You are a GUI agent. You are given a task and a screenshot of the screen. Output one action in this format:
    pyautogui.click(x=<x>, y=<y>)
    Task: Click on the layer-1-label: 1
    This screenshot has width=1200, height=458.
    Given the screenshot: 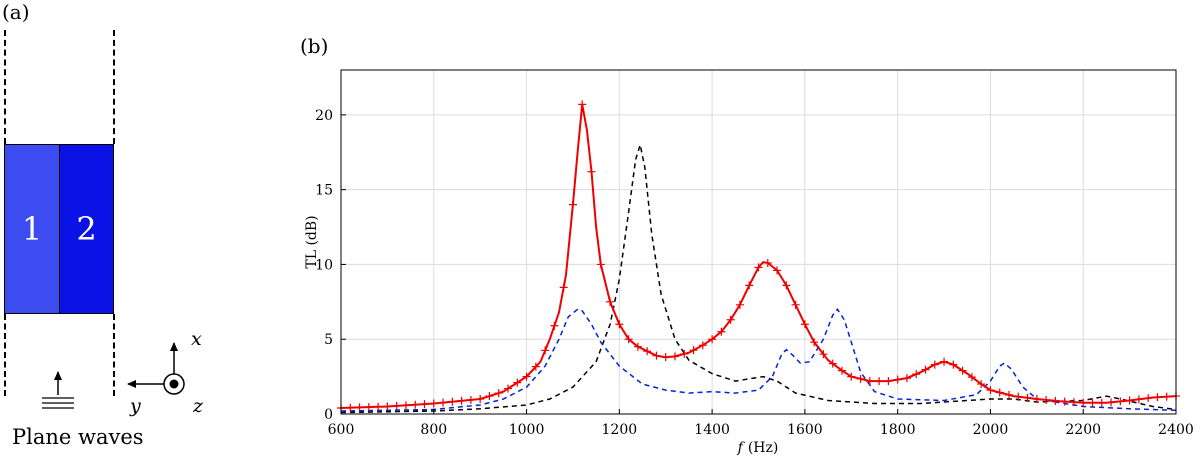 What is the action you would take?
    pyautogui.click(x=32, y=229)
    